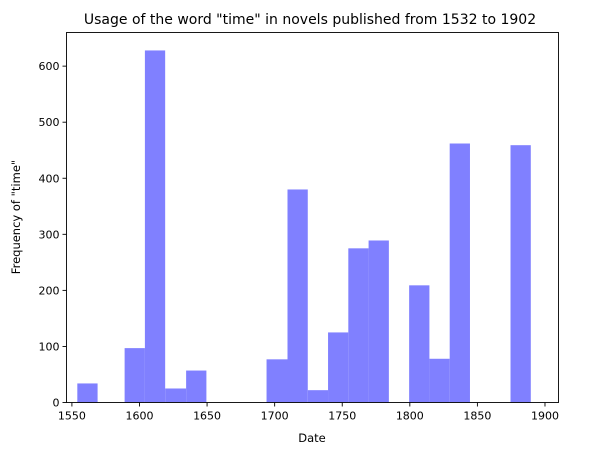 The width and height of the screenshot is (592, 455). I want to click on y-tick-label: 600, so click(49, 66).